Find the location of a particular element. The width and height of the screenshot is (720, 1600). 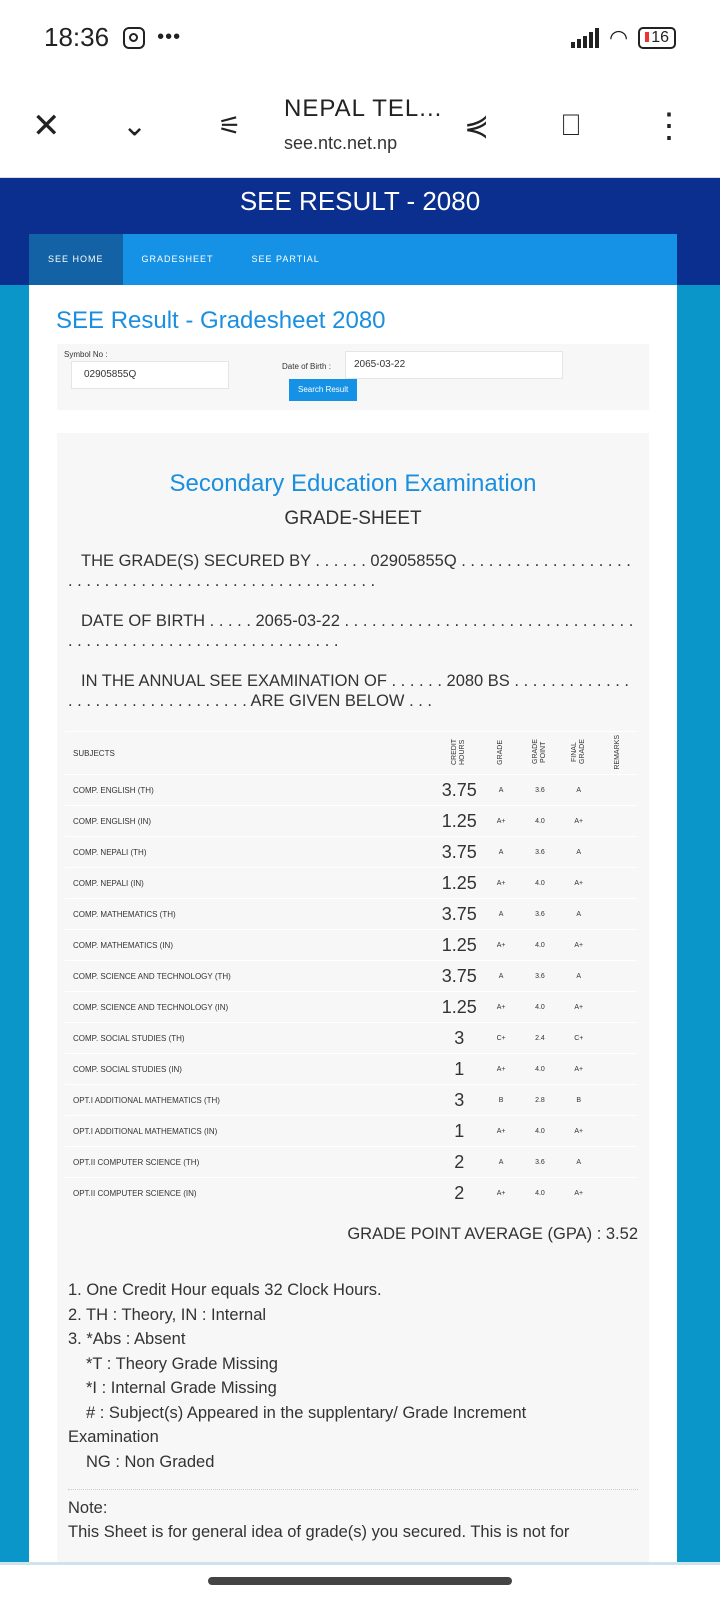

cell-subject: COMP. ENGLISH (IN) is located at coordinates (251, 821).